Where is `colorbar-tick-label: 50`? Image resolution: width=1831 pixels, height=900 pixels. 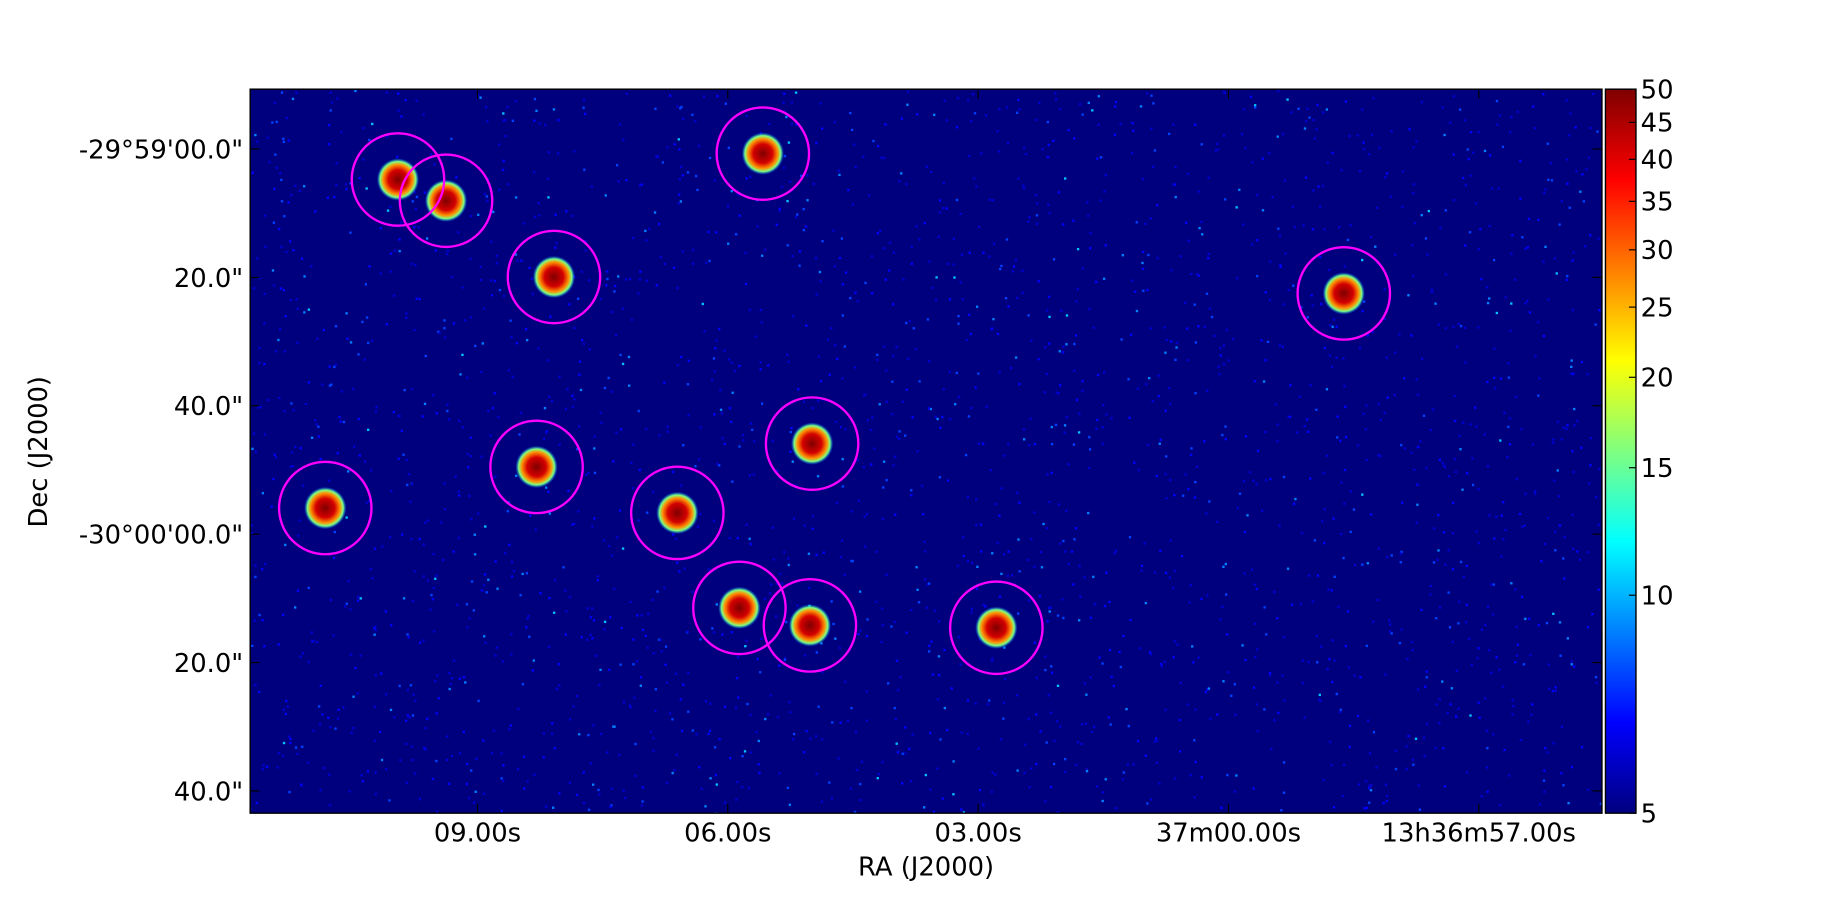
colorbar-tick-label: 50 is located at coordinates (1657, 91).